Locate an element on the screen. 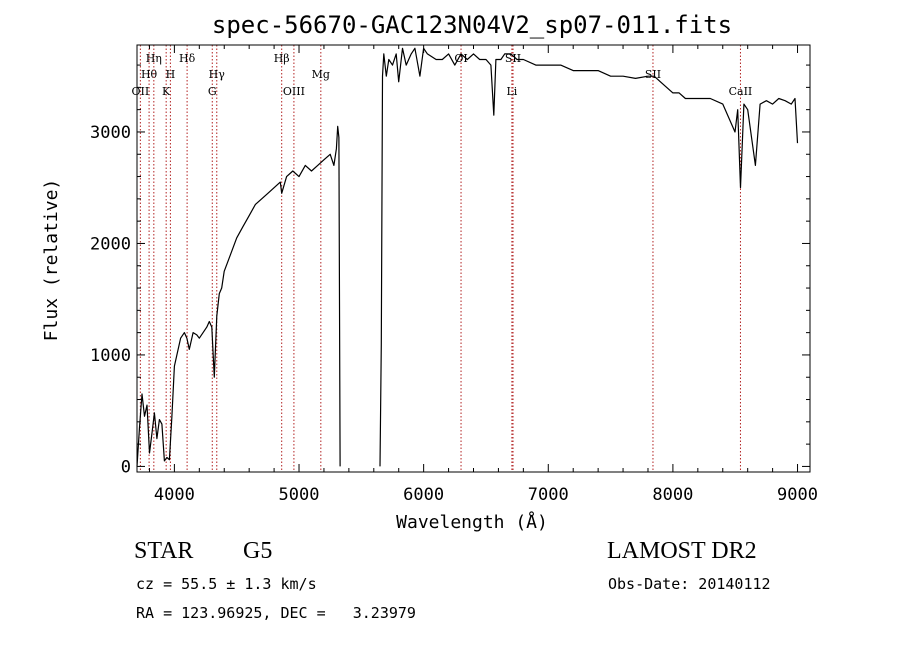 The height and width of the screenshot is (649, 900). y-tick-label-3000: 3000 is located at coordinates (110, 133).